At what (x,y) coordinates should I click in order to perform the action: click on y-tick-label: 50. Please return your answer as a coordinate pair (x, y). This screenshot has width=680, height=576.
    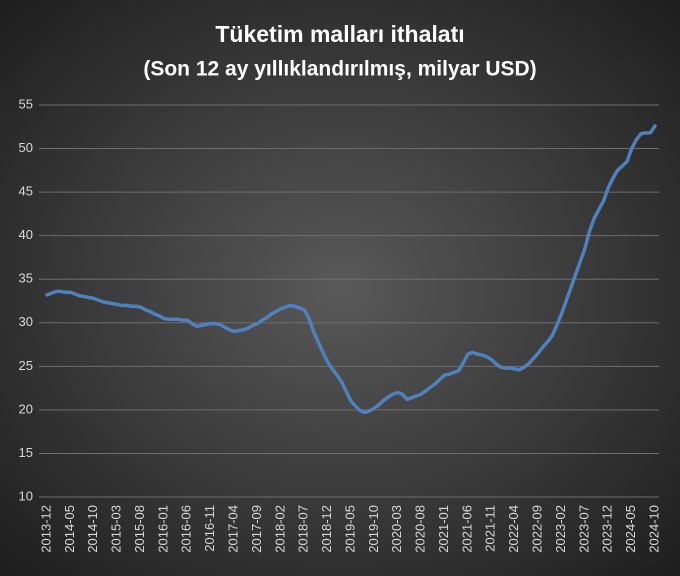
    Looking at the image, I should click on (26, 147).